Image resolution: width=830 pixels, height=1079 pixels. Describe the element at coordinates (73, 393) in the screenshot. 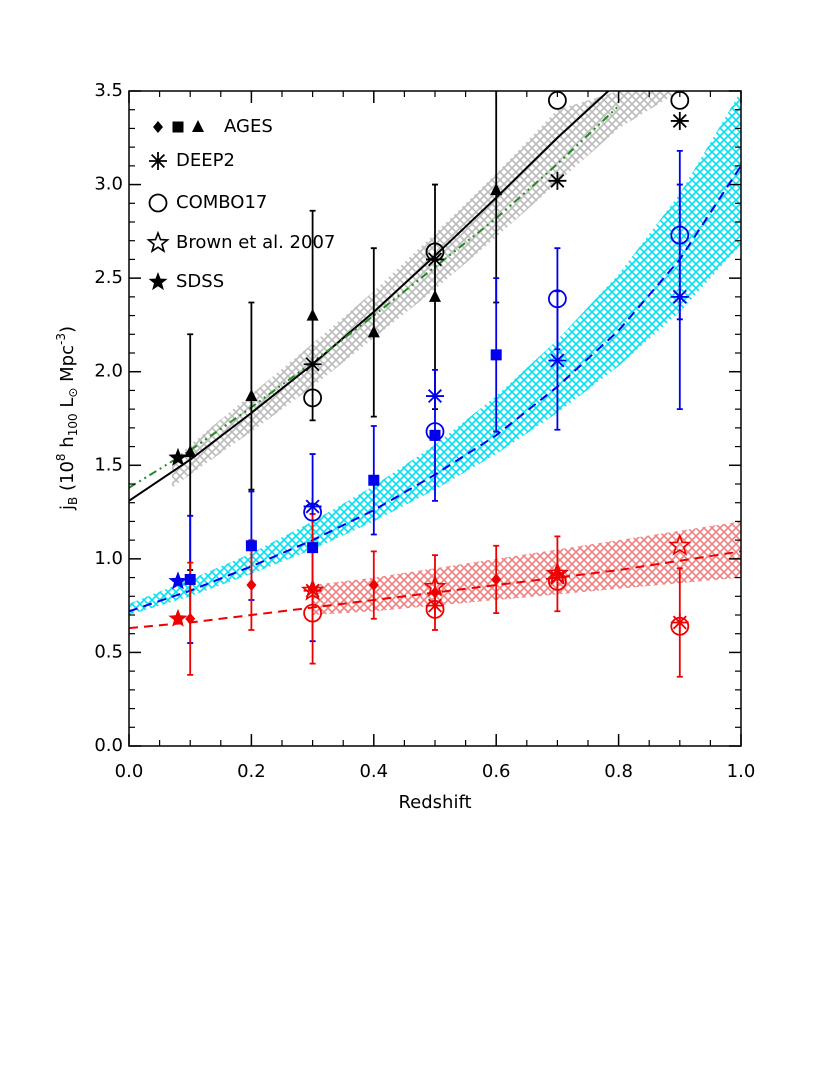

I see `y-axis-title-part: ⊙` at that location.